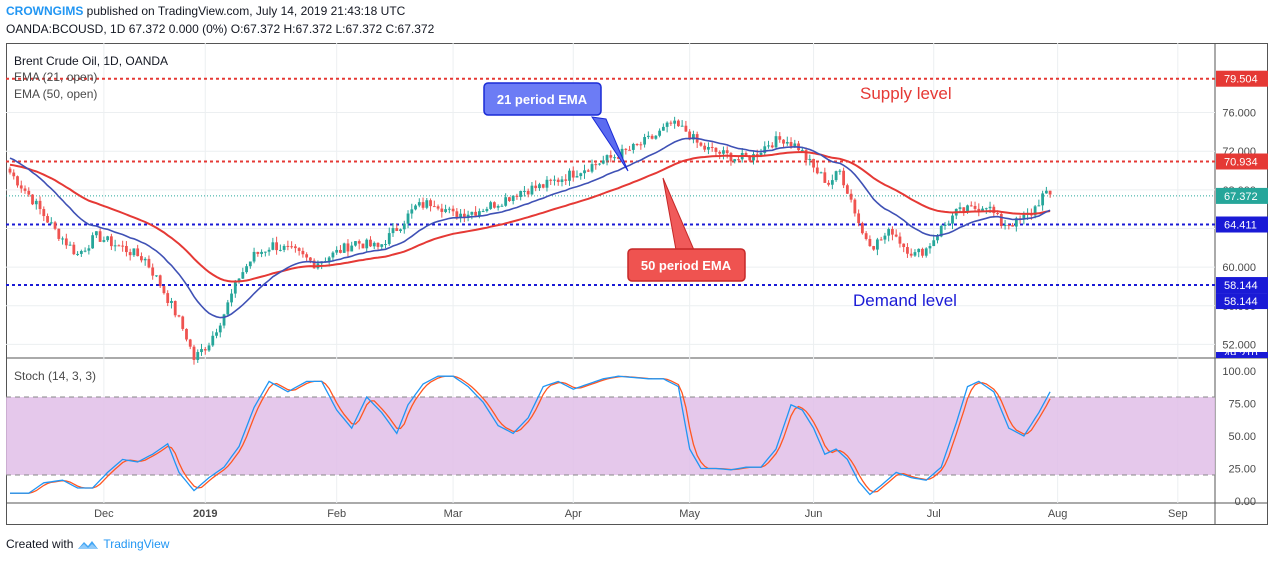 The image size is (1274, 562). What do you see at coordinates (609, 144) in the screenshot?
I see `callout-pointer` at bounding box center [609, 144].